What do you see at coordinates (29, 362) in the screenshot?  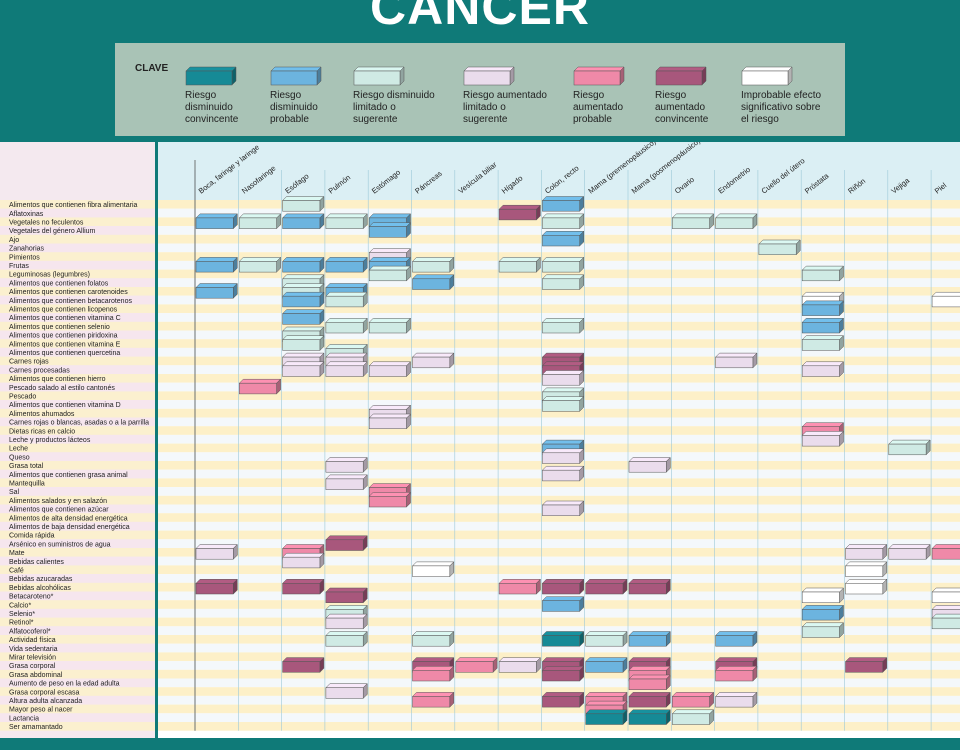 I see `row-label: Carnes rojas` at bounding box center [29, 362].